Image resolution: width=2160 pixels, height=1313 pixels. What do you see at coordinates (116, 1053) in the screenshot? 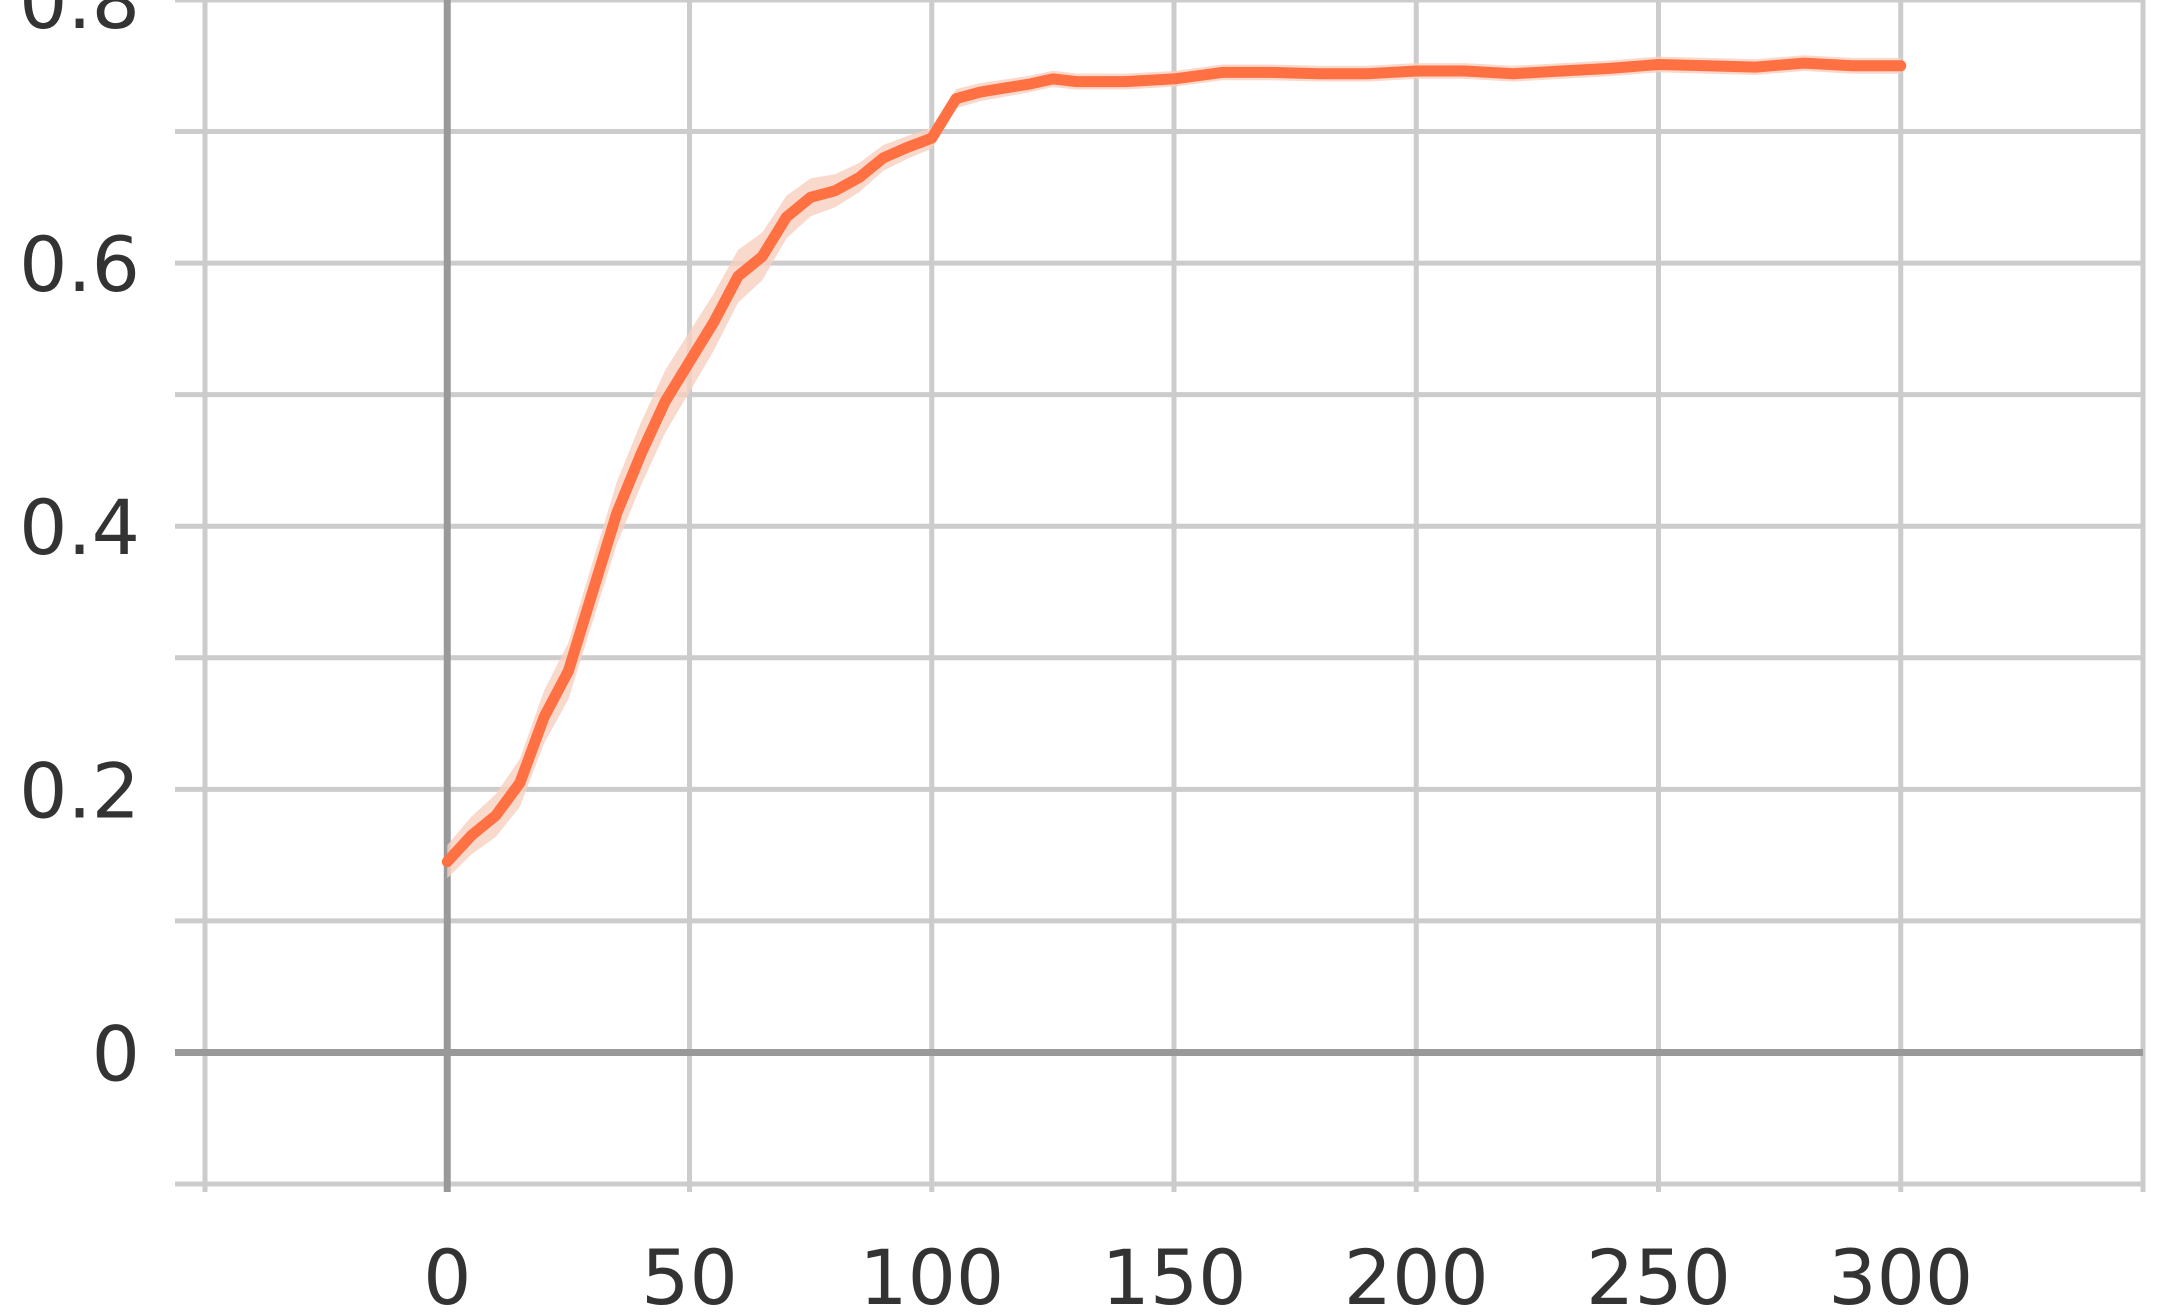
I see `y-tick-label: 0` at bounding box center [116, 1053].